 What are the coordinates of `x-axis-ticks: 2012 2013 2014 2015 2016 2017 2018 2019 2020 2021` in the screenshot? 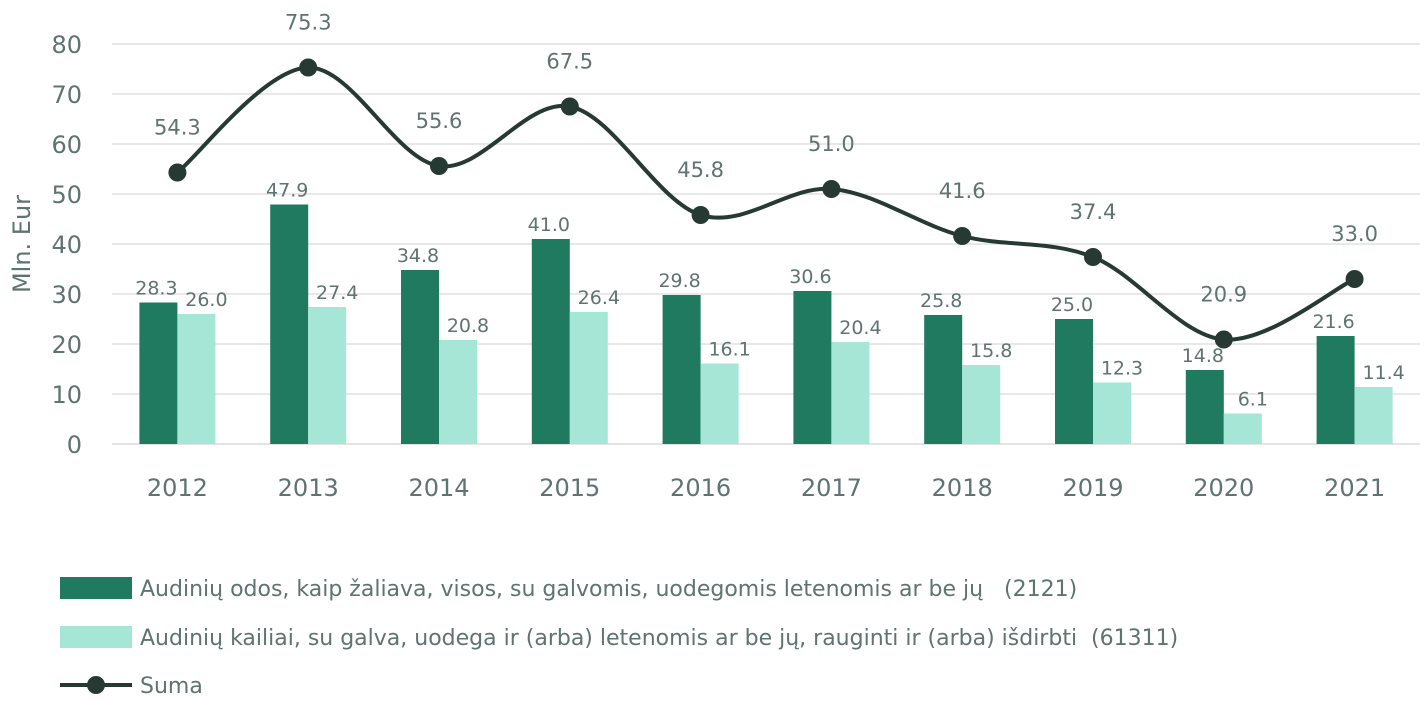 It's located at (766, 488).